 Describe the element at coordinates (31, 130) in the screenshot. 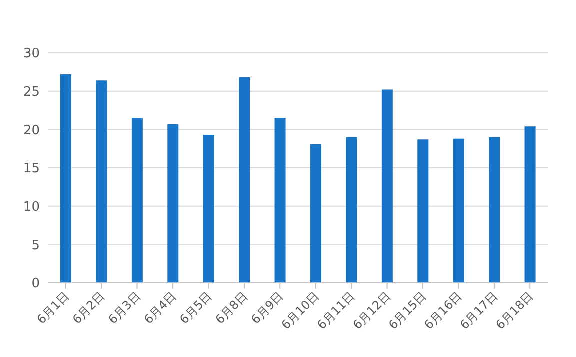

I see `y-tick-label: 20` at that location.